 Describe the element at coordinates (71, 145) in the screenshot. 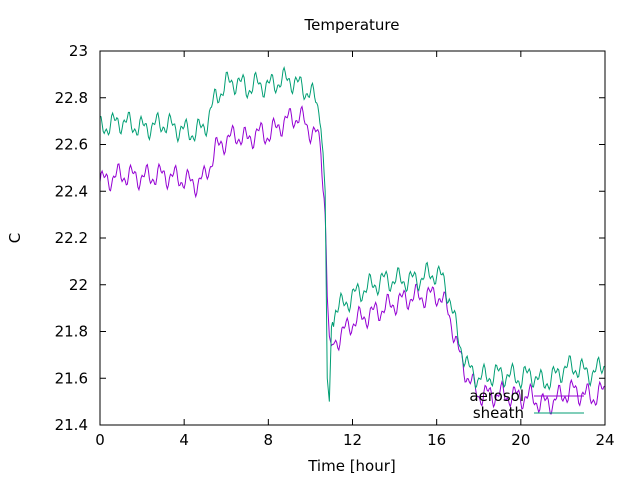

I see `y-tick-label: 22.6` at that location.